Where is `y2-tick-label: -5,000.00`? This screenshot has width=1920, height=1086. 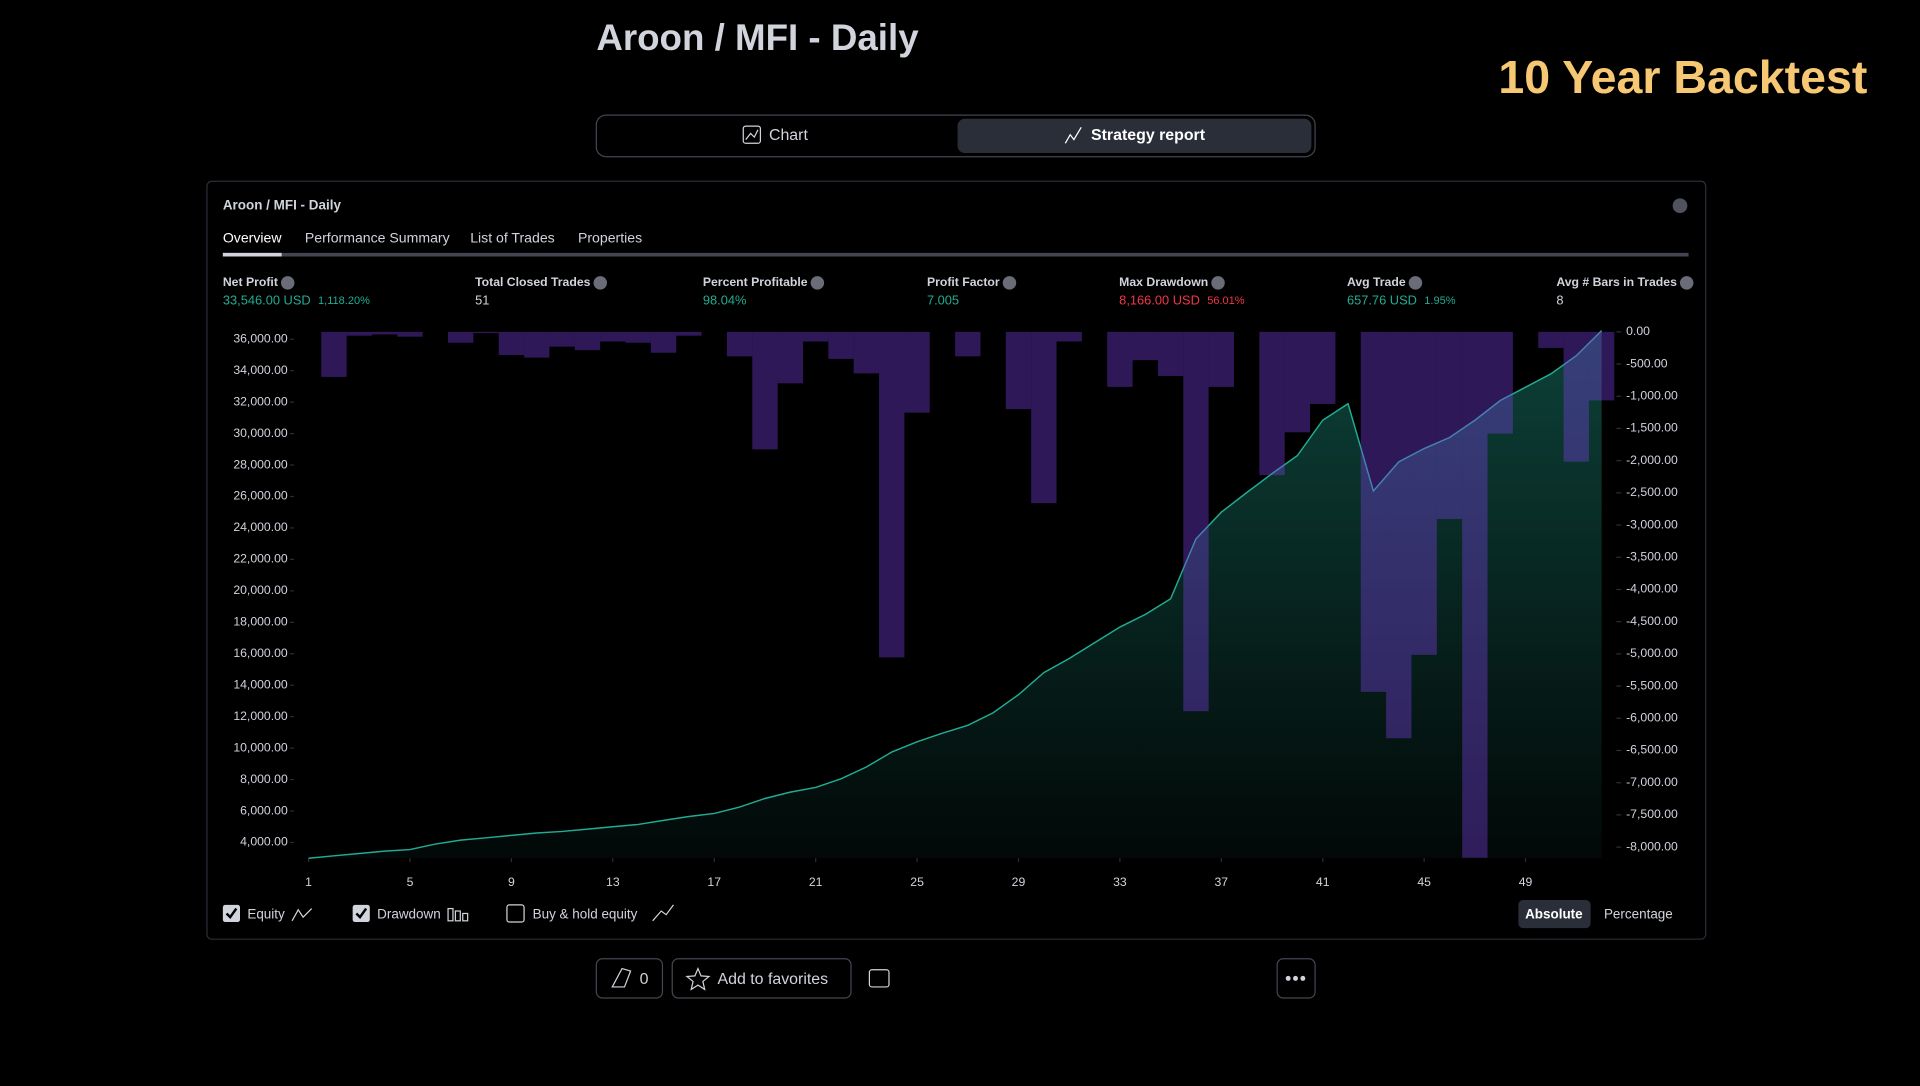
y2-tick-label: -5,000.00 is located at coordinates (1652, 653).